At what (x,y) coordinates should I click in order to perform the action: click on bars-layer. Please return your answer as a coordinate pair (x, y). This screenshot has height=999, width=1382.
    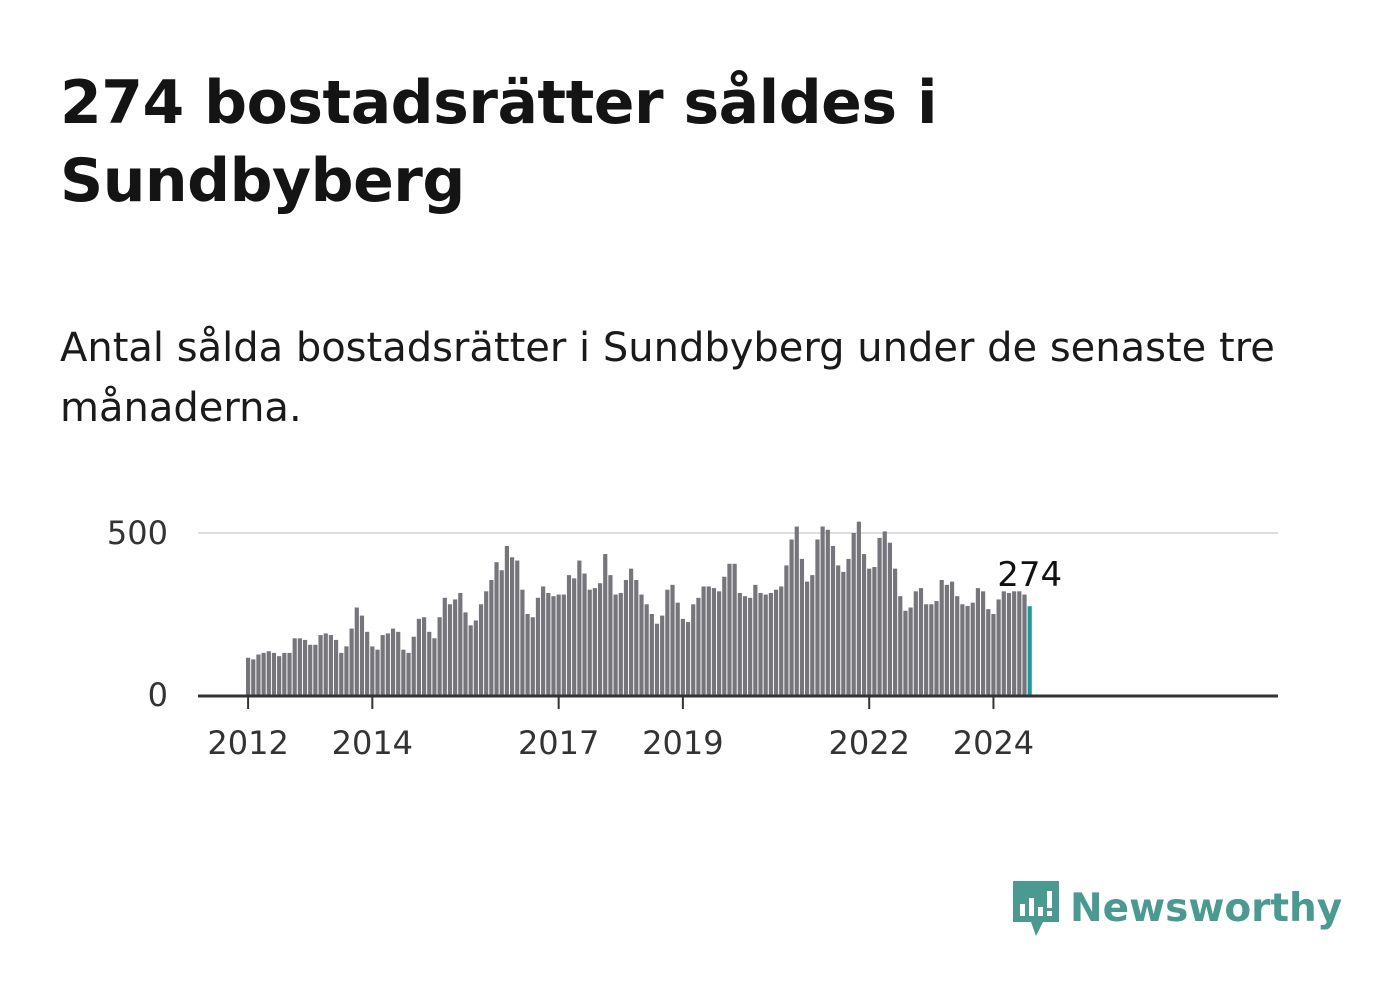
    Looking at the image, I should click on (639, 608).